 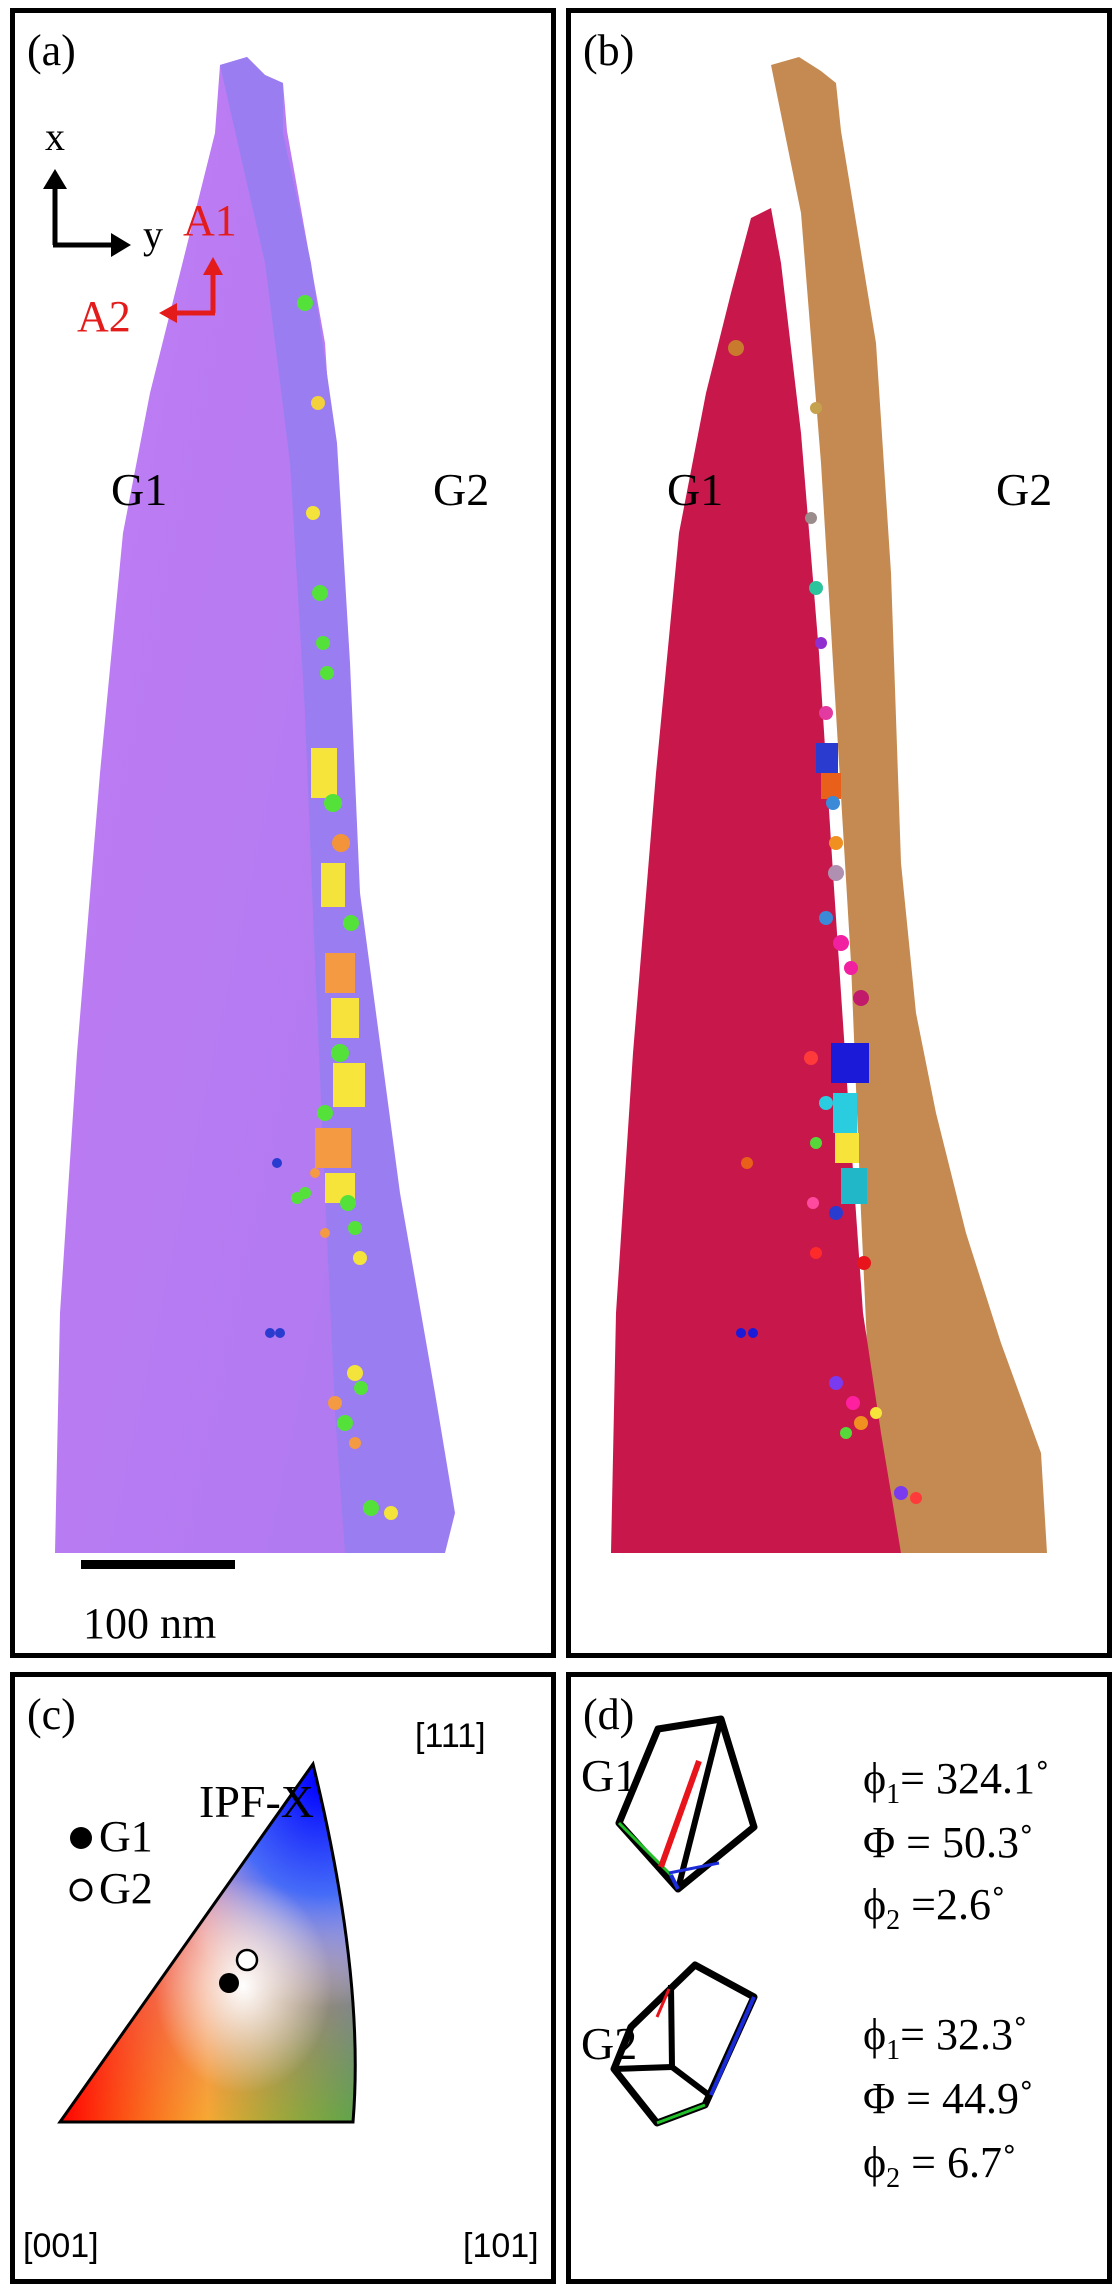 I want to click on axis-x-label: x, so click(x=55, y=136).